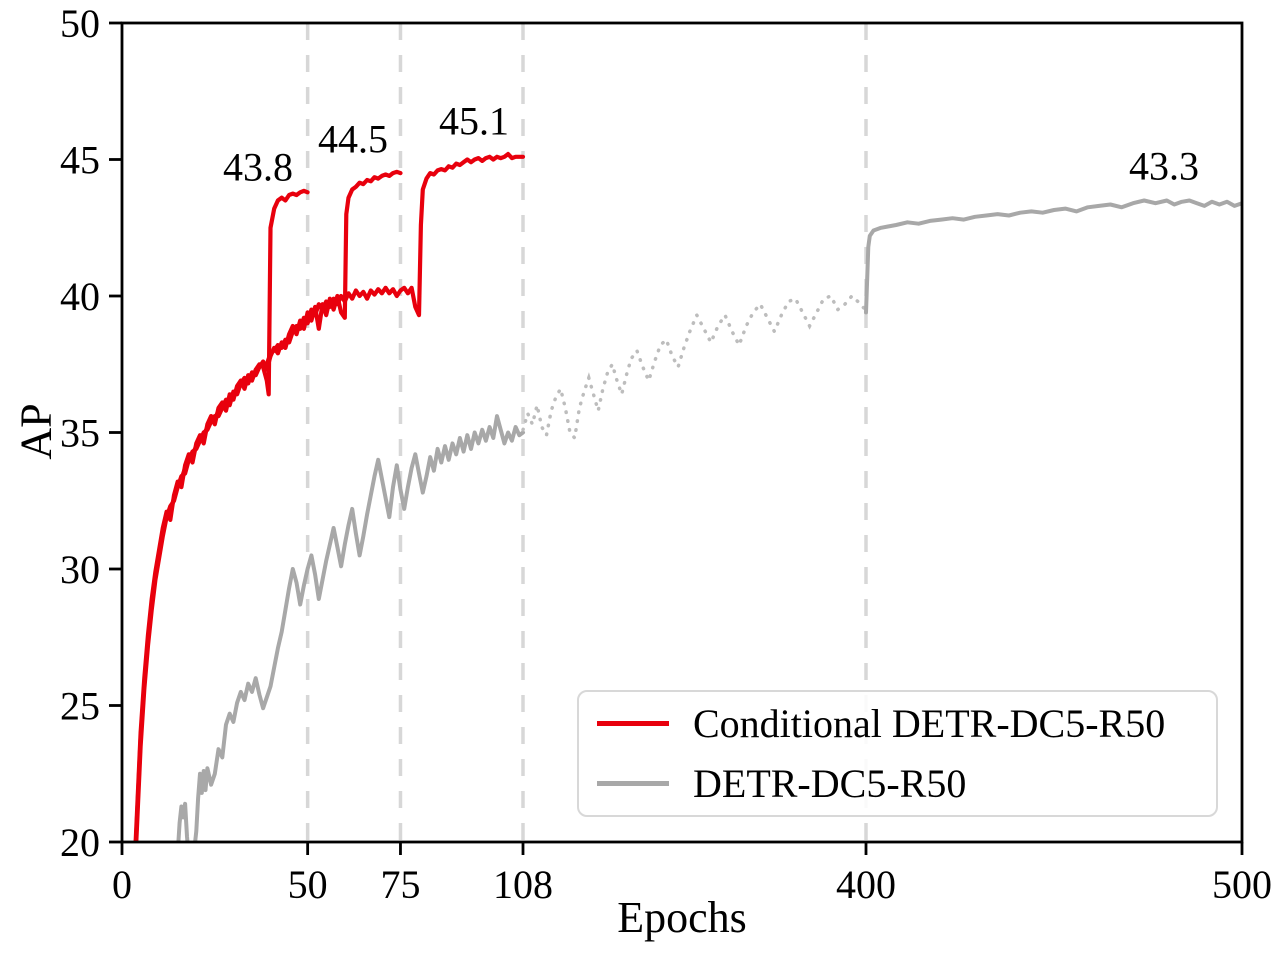  Describe the element at coordinates (523, 884) in the screenshot. I see `x-tick-label: 108` at that location.